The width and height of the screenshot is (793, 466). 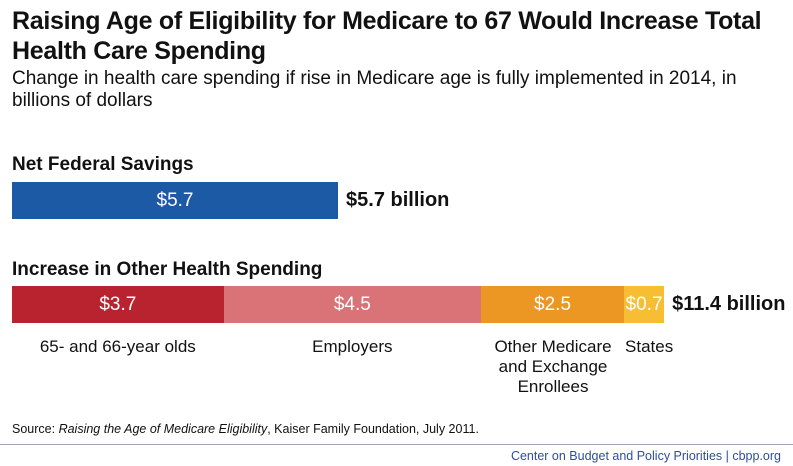 What do you see at coordinates (396, 444) in the screenshot?
I see `footer-divider` at bounding box center [396, 444].